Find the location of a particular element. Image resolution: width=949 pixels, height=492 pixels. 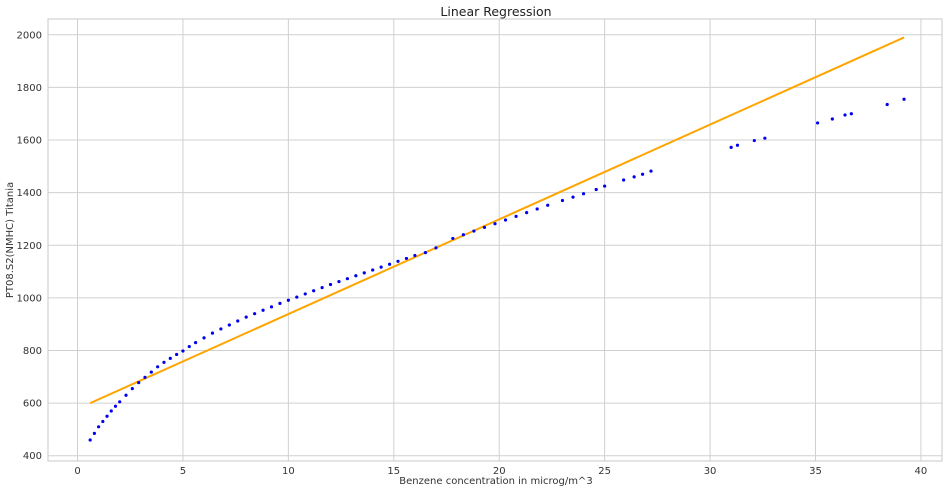

x-tick-label: 5 is located at coordinates (183, 471).